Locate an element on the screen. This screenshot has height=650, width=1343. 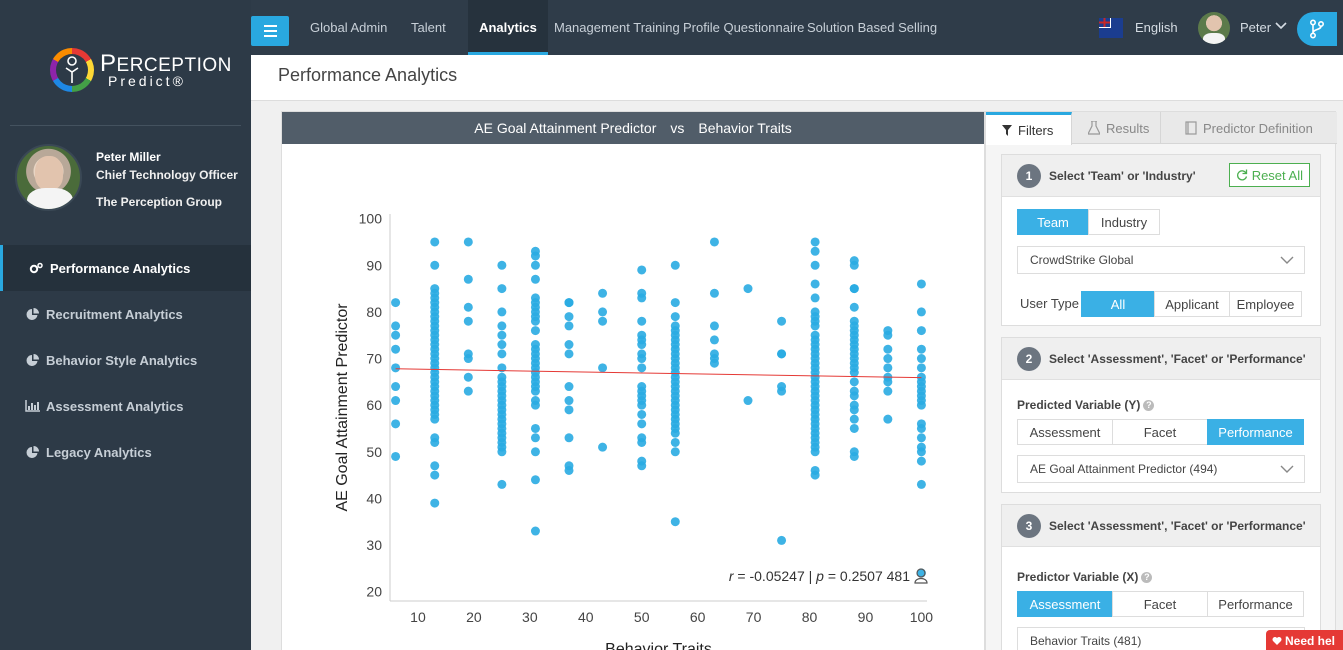
sidebar-item-performance-analytics: Performance Analytics is located at coordinates (125, 268).